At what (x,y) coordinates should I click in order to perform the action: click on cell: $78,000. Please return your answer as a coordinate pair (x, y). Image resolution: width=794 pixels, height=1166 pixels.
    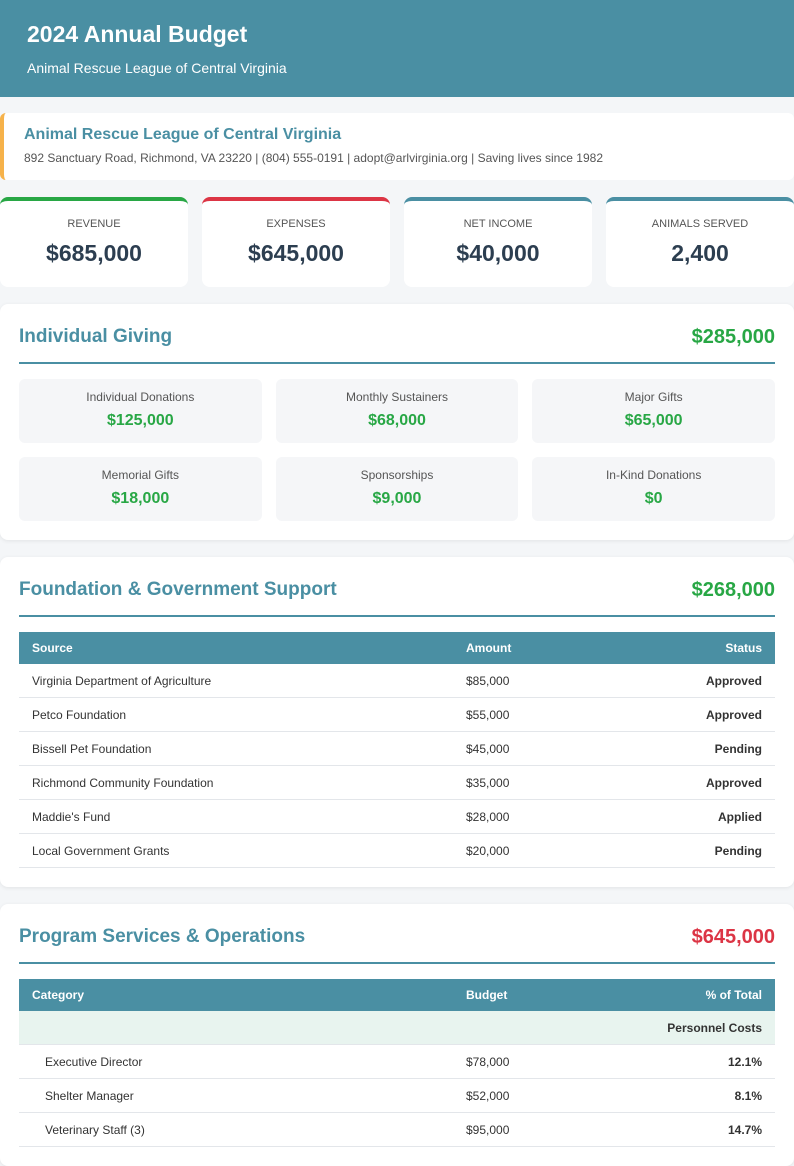
    Looking at the image, I should click on (512, 1061).